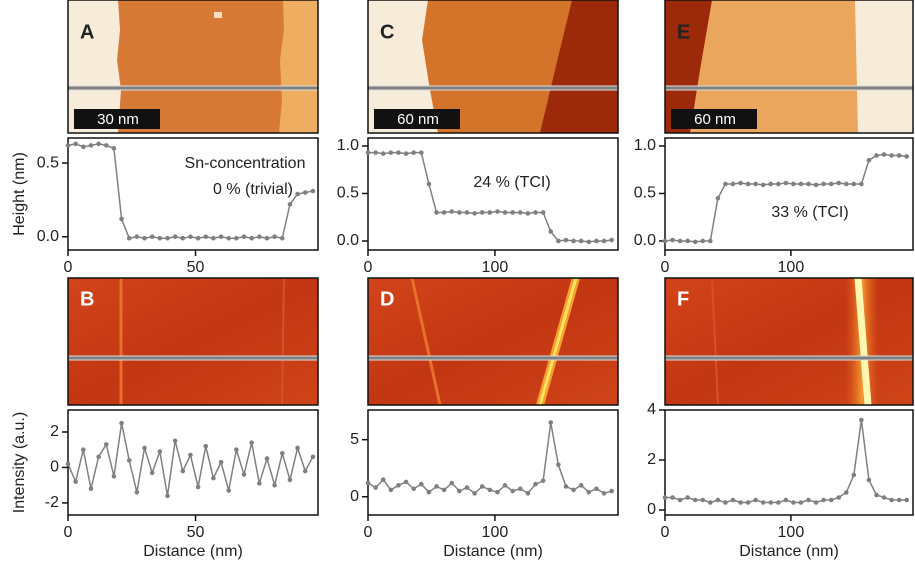 The height and width of the screenshot is (565, 915). What do you see at coordinates (651, 509) in the screenshot?
I see `y-tick-label: 0` at bounding box center [651, 509].